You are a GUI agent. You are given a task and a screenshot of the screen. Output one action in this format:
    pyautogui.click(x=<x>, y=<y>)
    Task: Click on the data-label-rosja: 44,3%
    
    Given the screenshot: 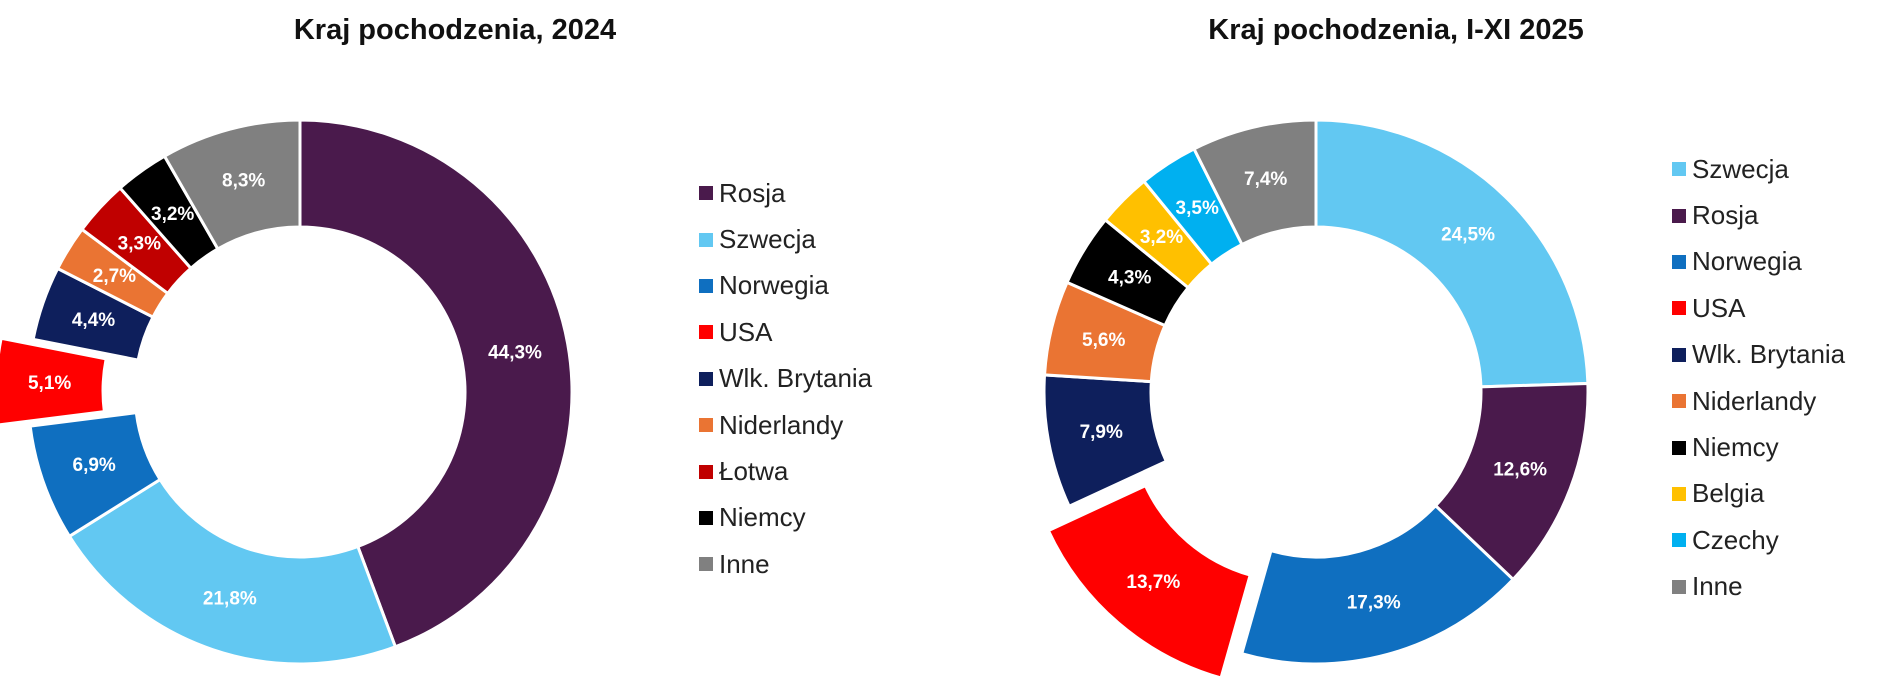 What is the action you would take?
    pyautogui.click(x=515, y=353)
    